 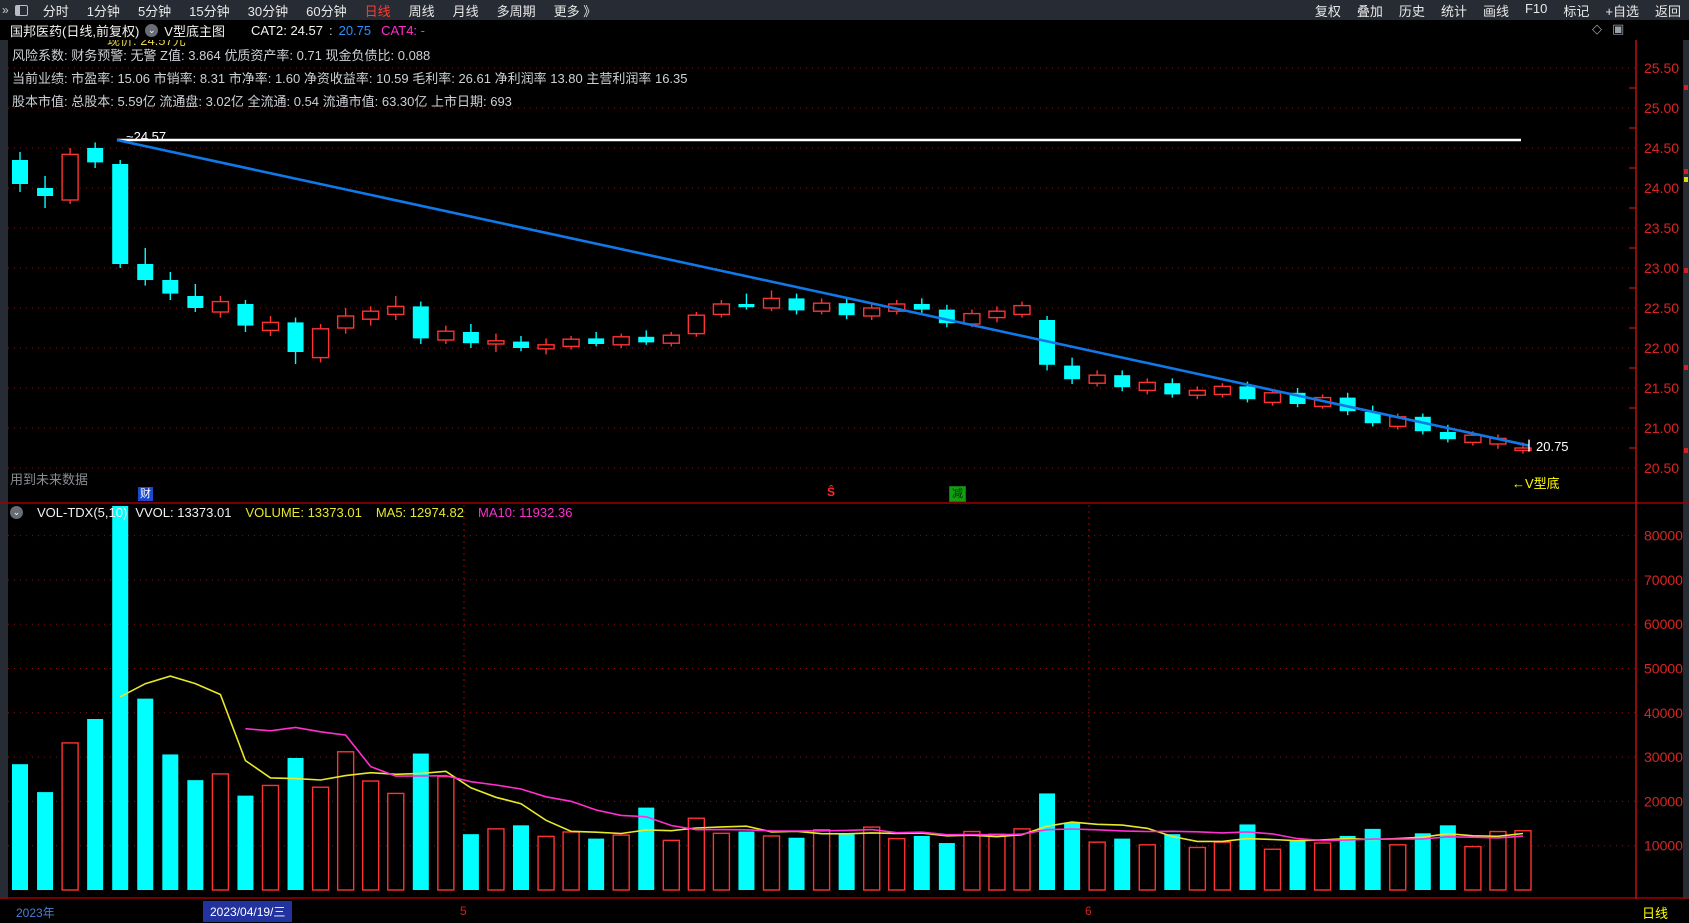 What do you see at coordinates (421, 11) in the screenshot?
I see `period-tab-weekly: 周线` at bounding box center [421, 11].